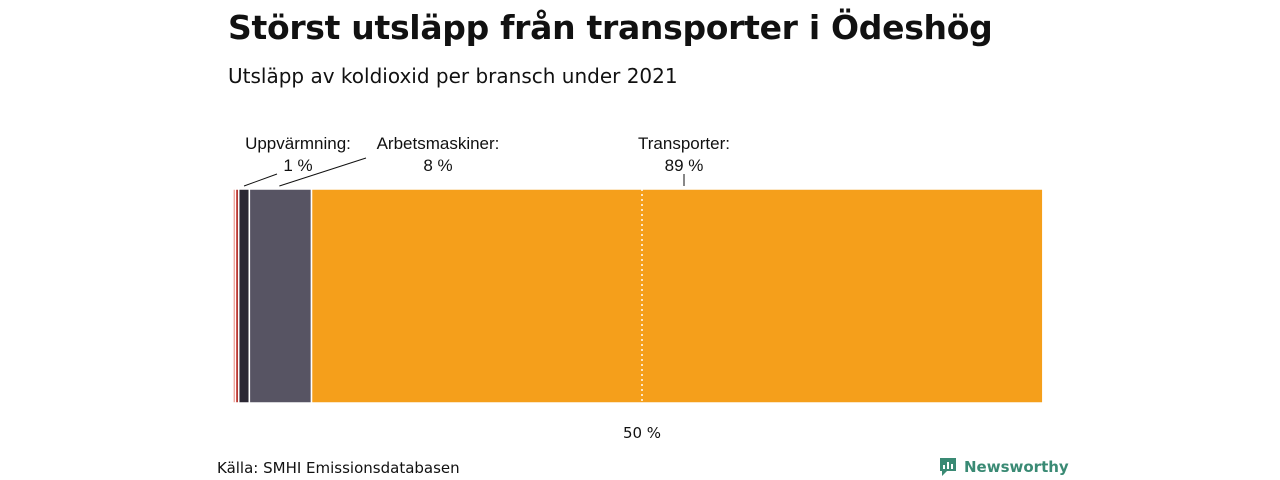 The width and height of the screenshot is (1280, 480). I want to click on reference-line-label: 50 %, so click(642, 433).